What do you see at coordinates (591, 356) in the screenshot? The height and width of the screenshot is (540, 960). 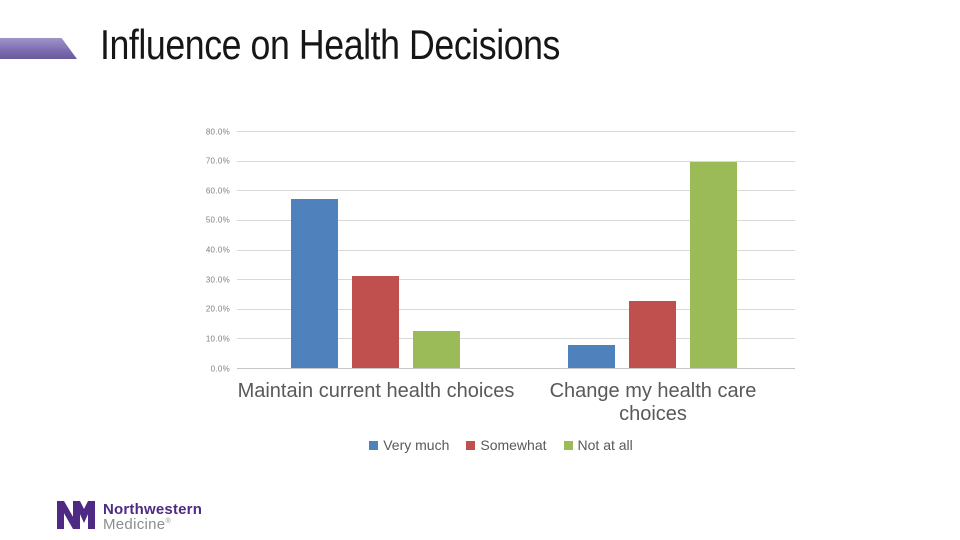 I see `bar-very-much-change-my-health-care-choices` at bounding box center [591, 356].